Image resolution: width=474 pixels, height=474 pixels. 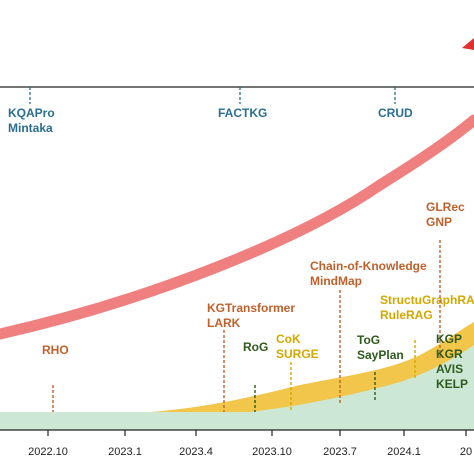 What do you see at coordinates (336, 281) in the screenshot?
I see `method-label-chain-1: MindMap` at bounding box center [336, 281].